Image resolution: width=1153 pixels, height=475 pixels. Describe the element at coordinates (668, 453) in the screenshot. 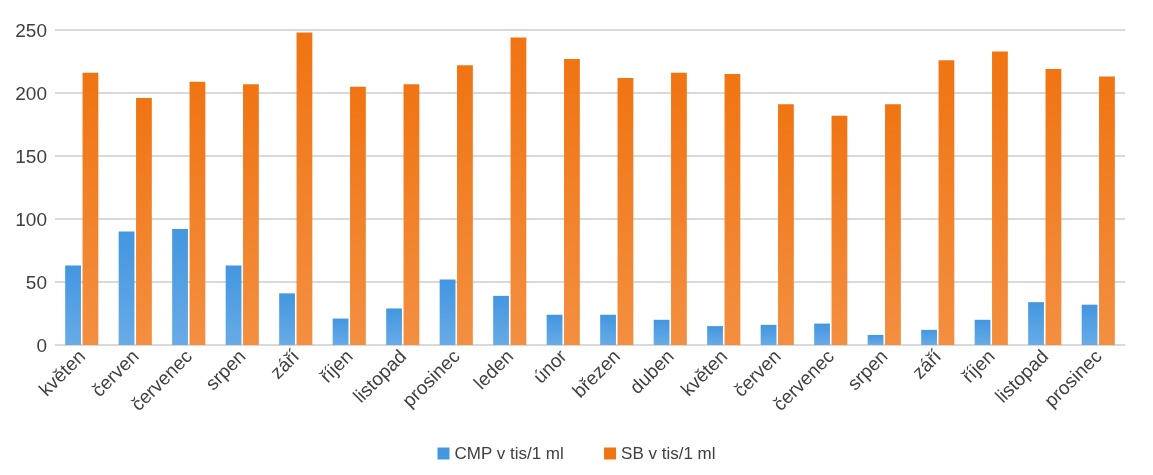

I see `legend-label: SB v tis/1 ml` at that location.